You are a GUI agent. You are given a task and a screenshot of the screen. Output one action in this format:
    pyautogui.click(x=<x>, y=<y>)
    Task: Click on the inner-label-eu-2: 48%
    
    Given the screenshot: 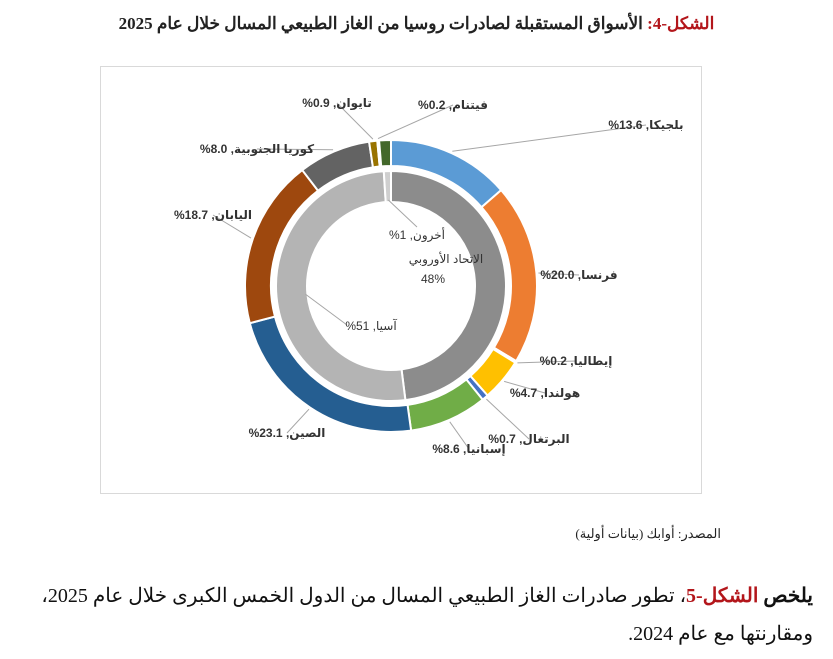 What is the action you would take?
    pyautogui.click(x=433, y=279)
    